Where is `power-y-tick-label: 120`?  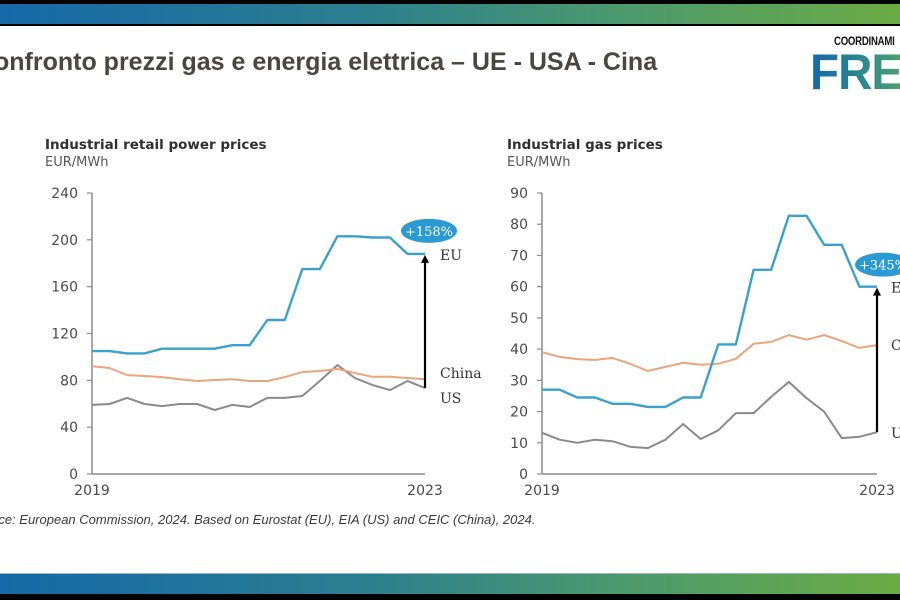
power-y-tick-label: 120 is located at coordinates (64, 335).